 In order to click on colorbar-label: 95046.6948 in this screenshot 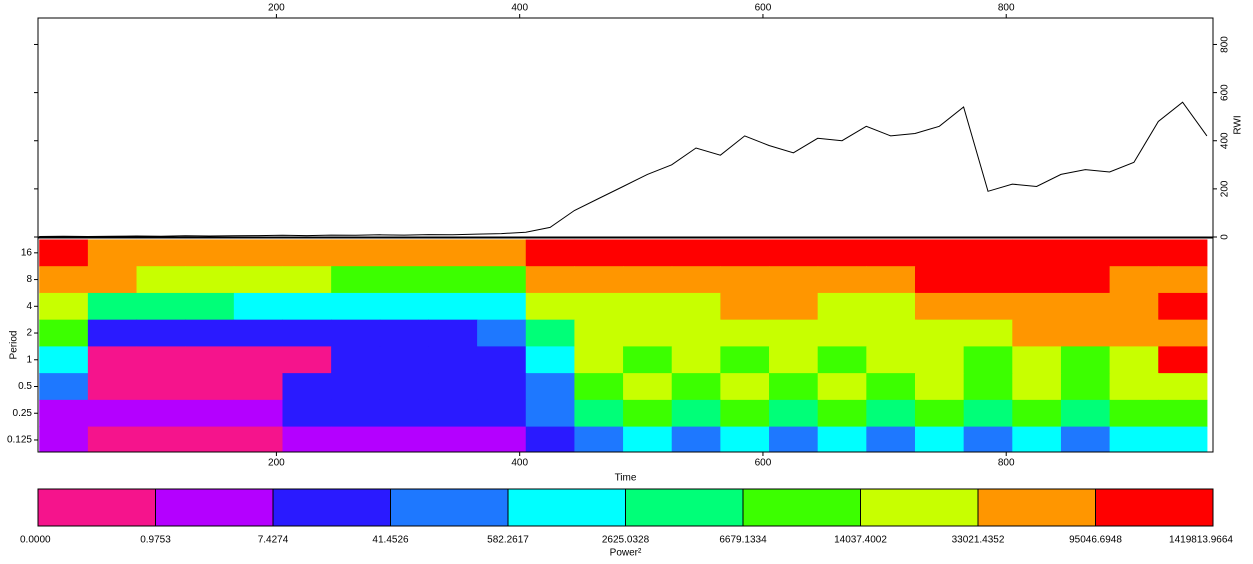, I will do `click(1095, 540)`.